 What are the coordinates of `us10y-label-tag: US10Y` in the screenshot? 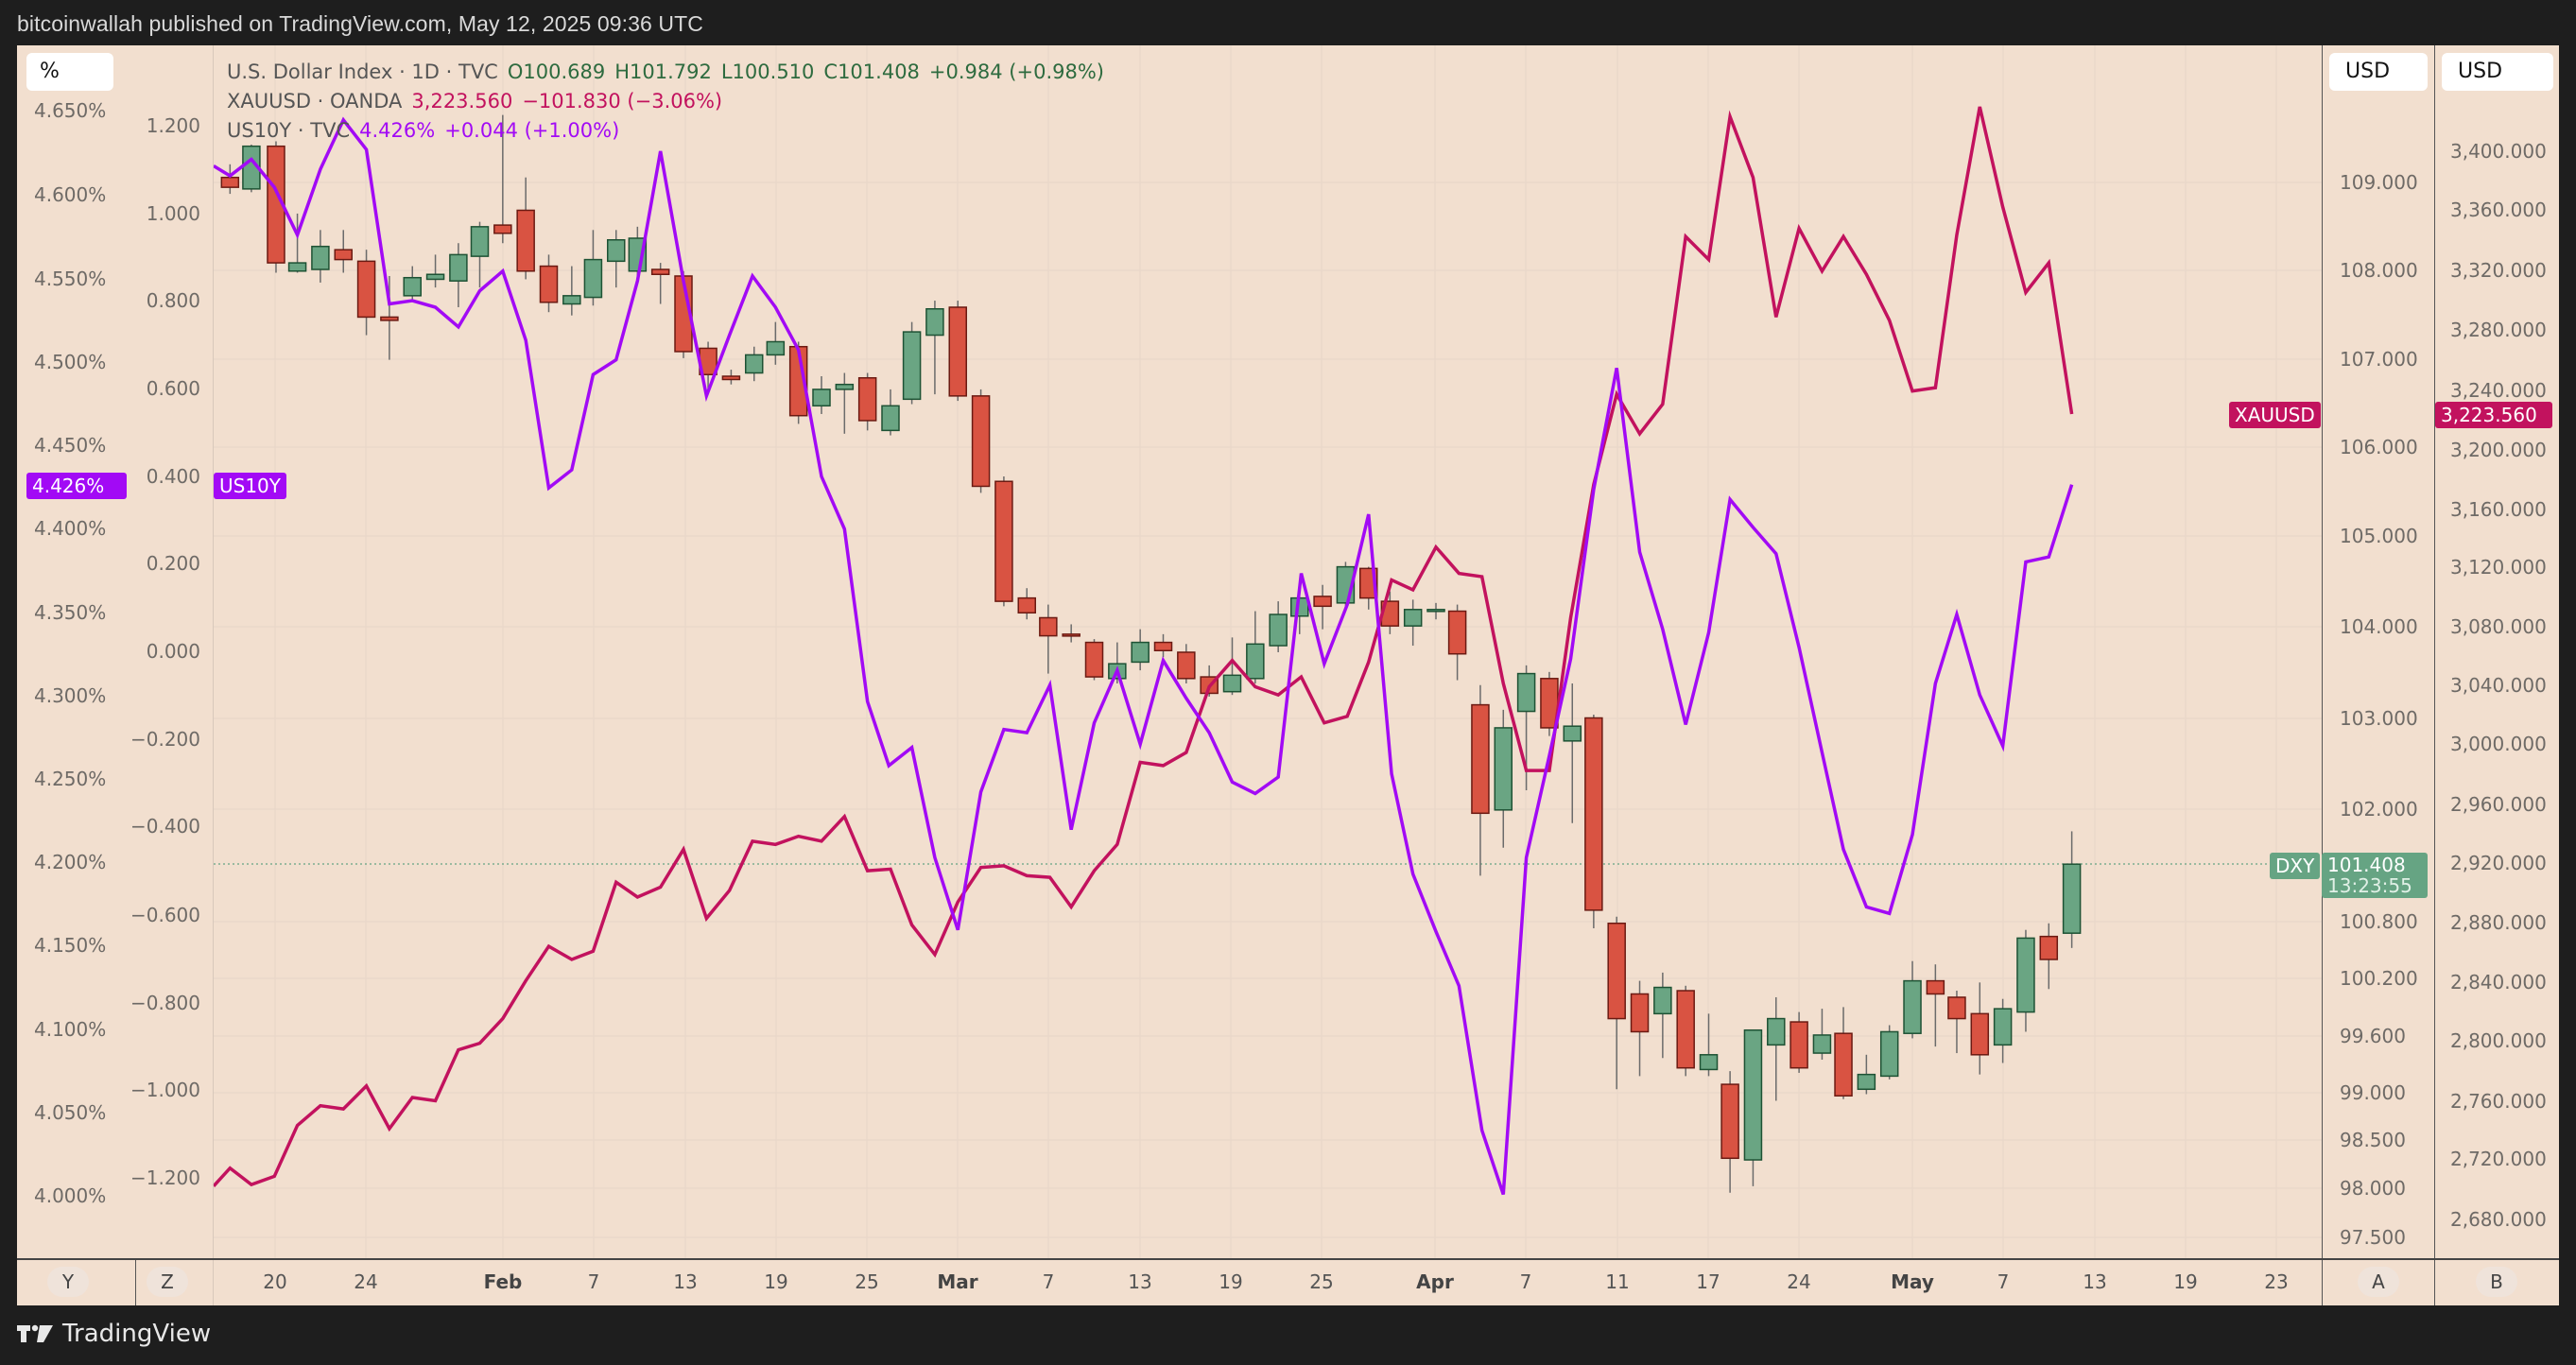 It's located at (250, 486).